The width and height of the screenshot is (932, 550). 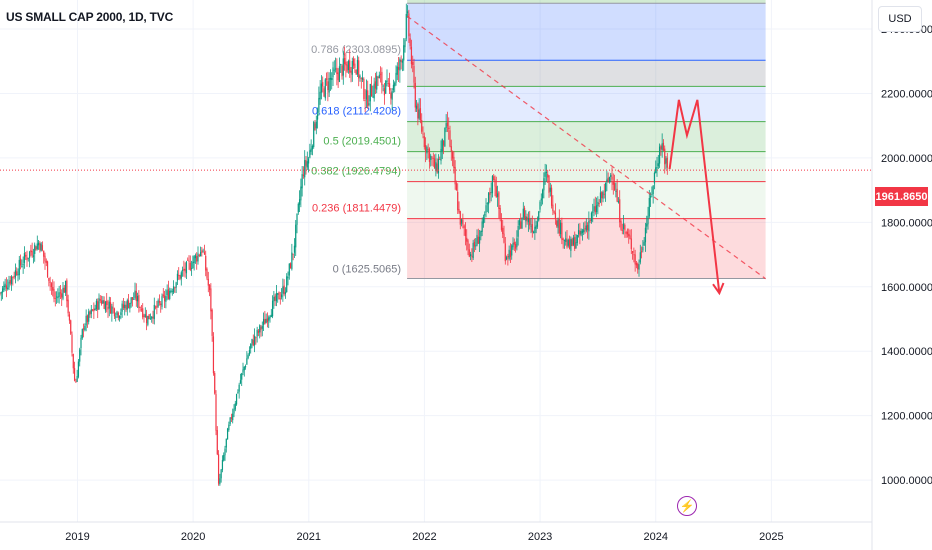 What do you see at coordinates (90, 17) in the screenshot?
I see `symbol-title: US SMALL CAP 2000, 1D, TVC` at bounding box center [90, 17].